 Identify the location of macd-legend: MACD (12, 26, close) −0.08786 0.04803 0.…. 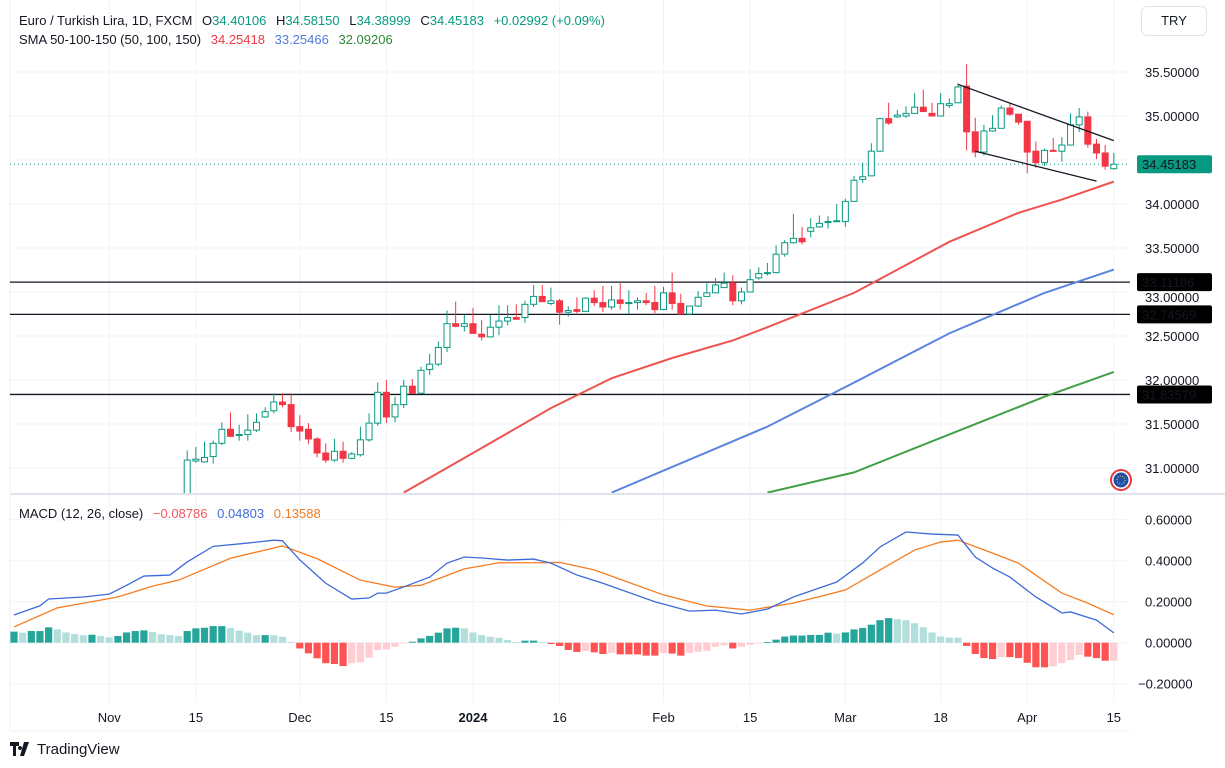
(170, 513).